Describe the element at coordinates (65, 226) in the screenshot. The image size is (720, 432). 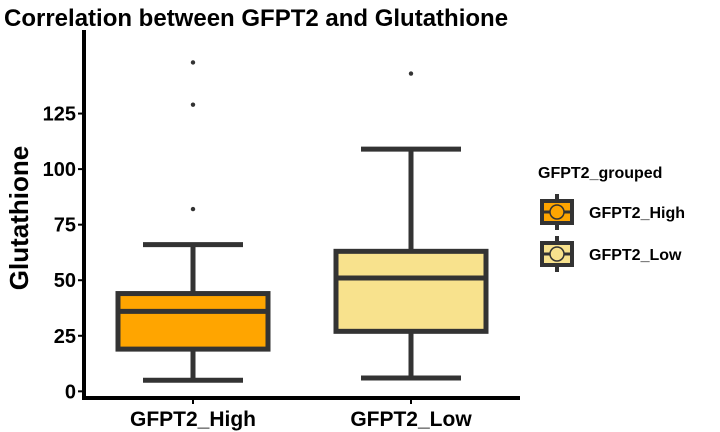
I see `y-tick-label: 75` at that location.